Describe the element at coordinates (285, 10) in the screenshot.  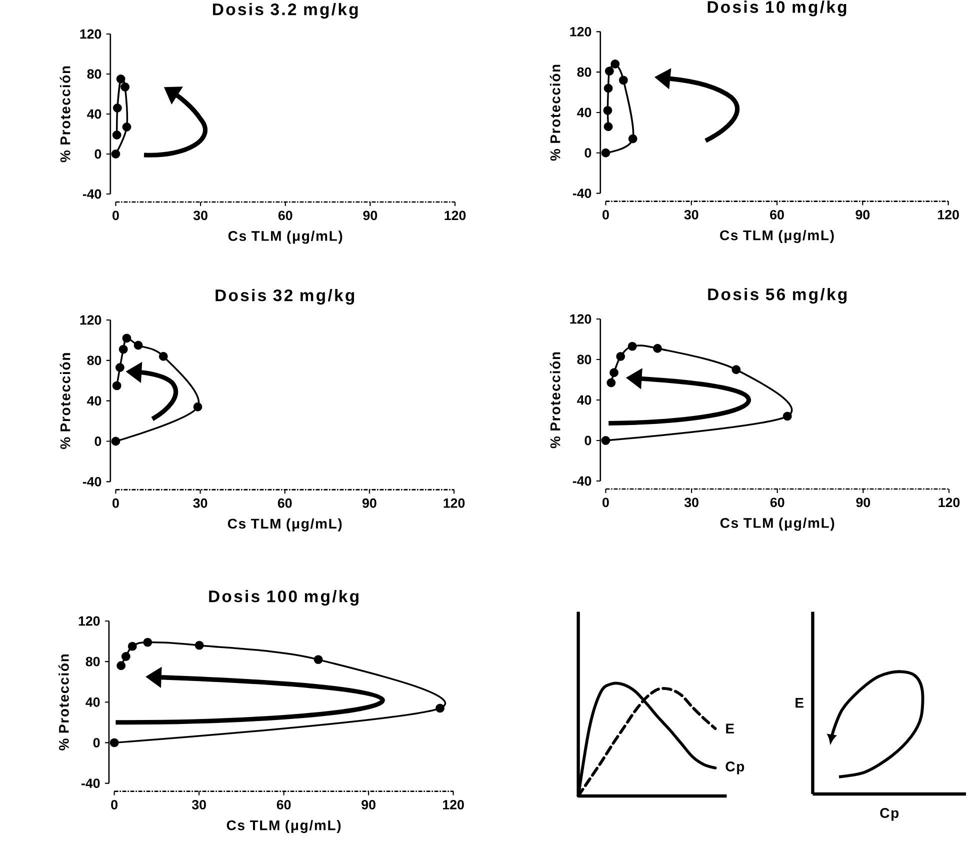
I see `chart-title: Dosis 3.2 mg/kg` at that location.